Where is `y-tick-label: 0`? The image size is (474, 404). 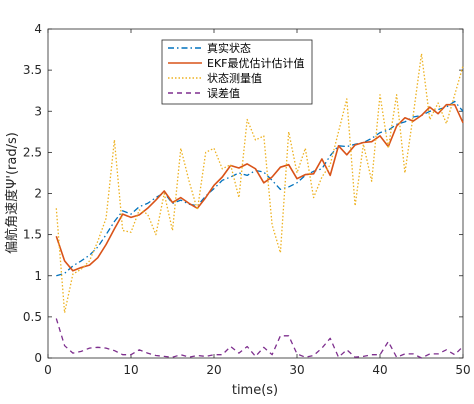 y-tick-label: 0 is located at coordinates (38, 358).